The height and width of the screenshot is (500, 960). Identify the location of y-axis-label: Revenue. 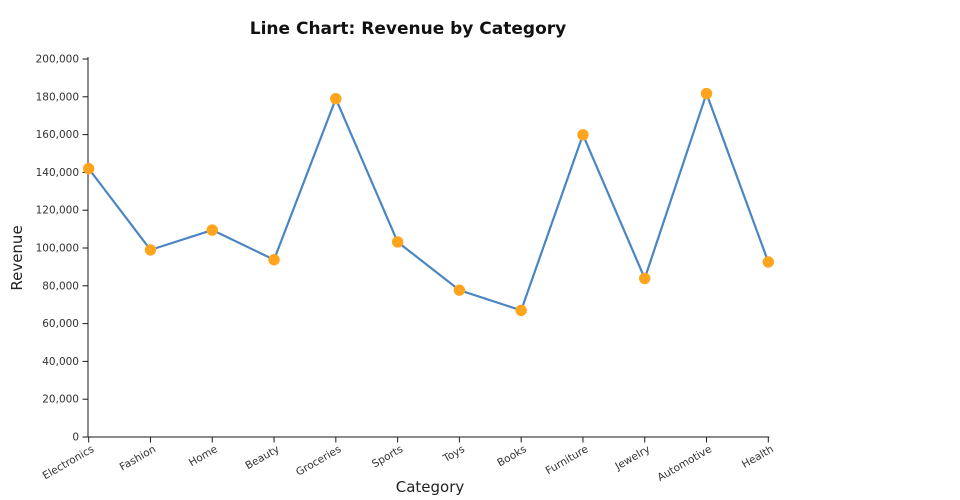
(17, 257).